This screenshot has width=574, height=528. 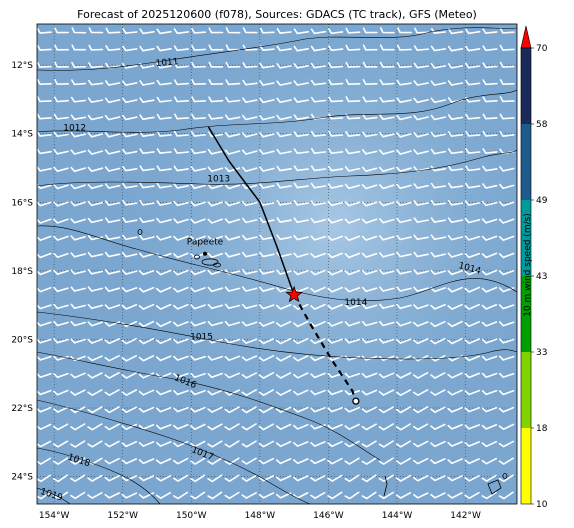 I want to click on colorbar: 10 18 33 43 49 58 70, so click(x=534, y=267).